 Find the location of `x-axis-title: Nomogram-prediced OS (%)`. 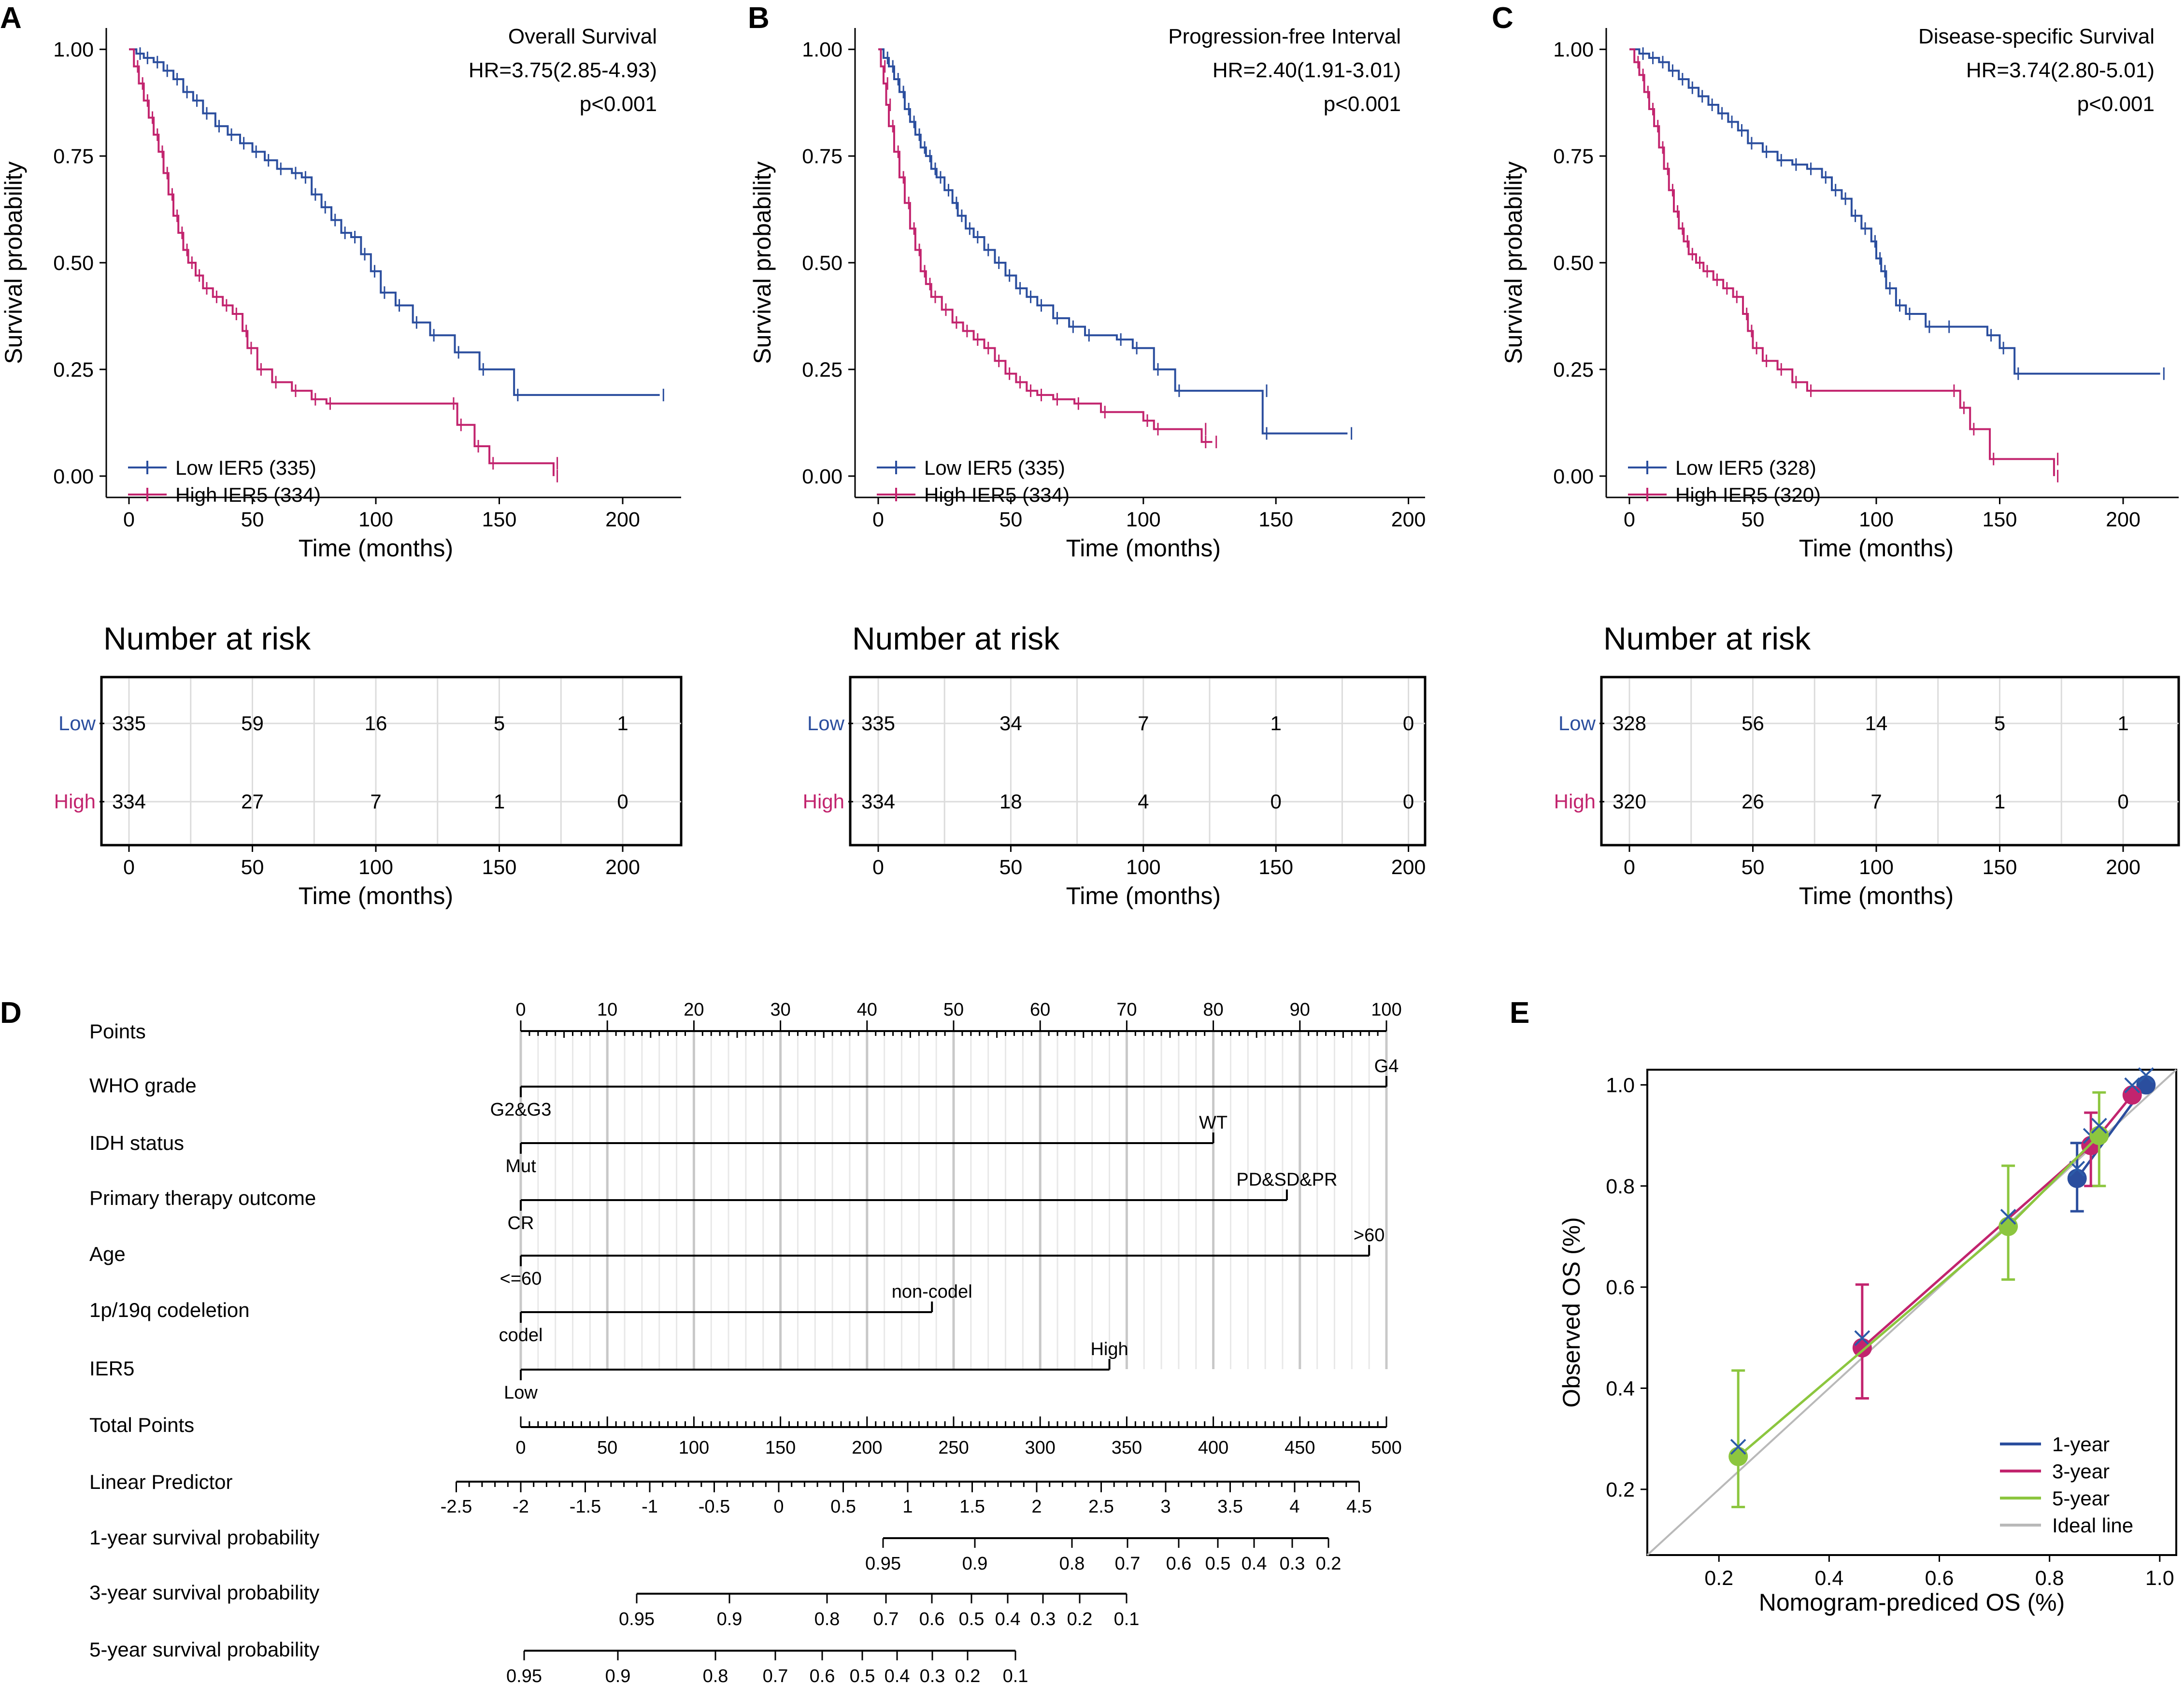

x-axis-title: Nomogram-prediced OS (%) is located at coordinates (1912, 1602).